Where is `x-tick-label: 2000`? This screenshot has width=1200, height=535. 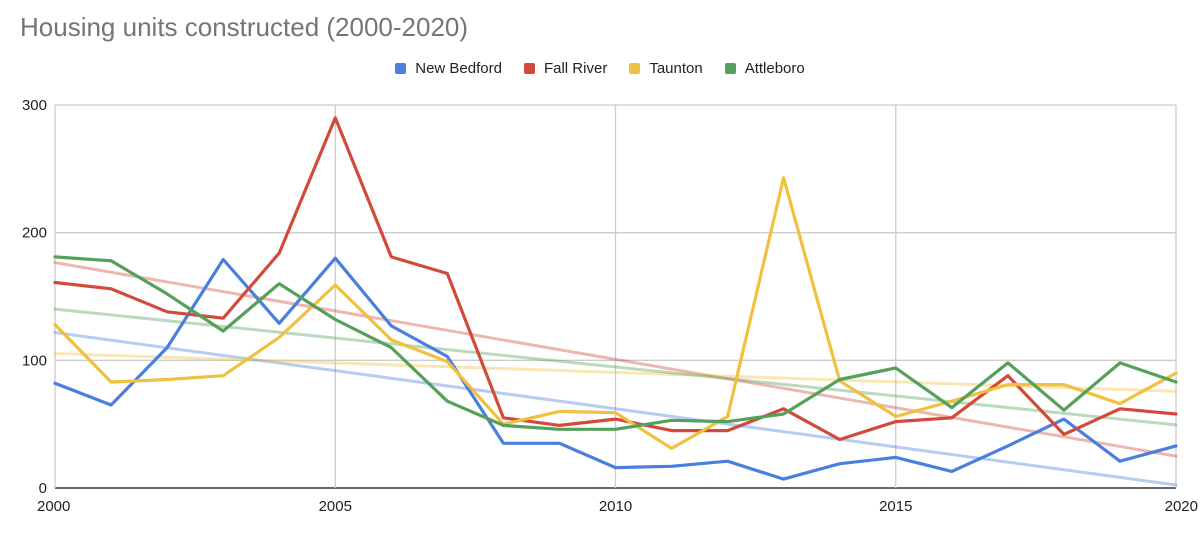
x-tick-label: 2000 is located at coordinates (53, 506).